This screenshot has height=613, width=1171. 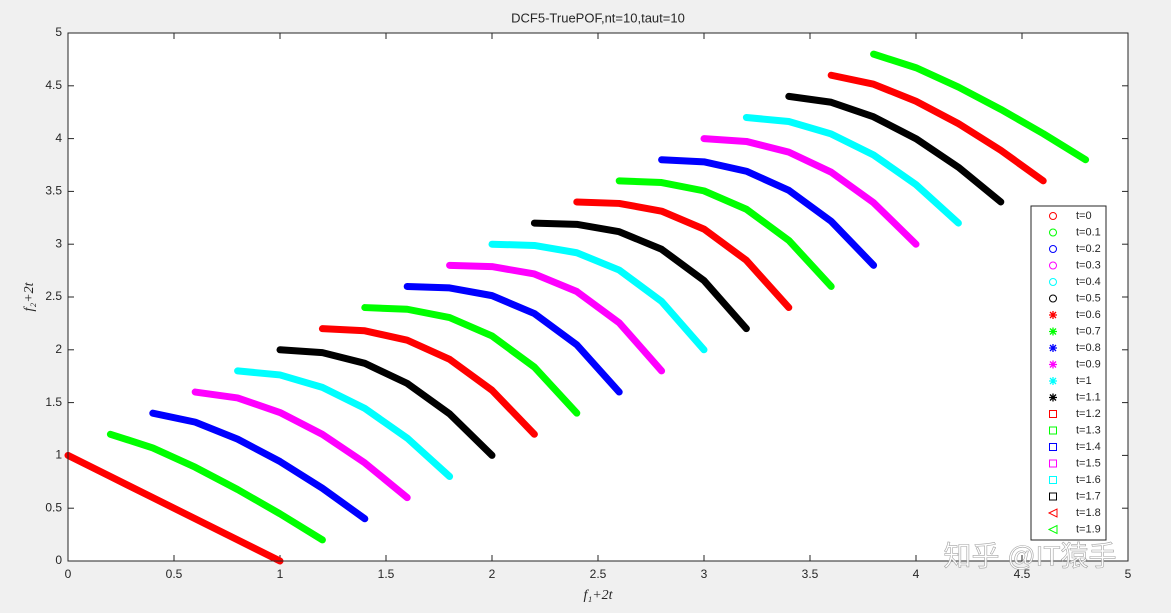 I want to click on watermark: 知乎 @IT猿手, so click(x=1029, y=555).